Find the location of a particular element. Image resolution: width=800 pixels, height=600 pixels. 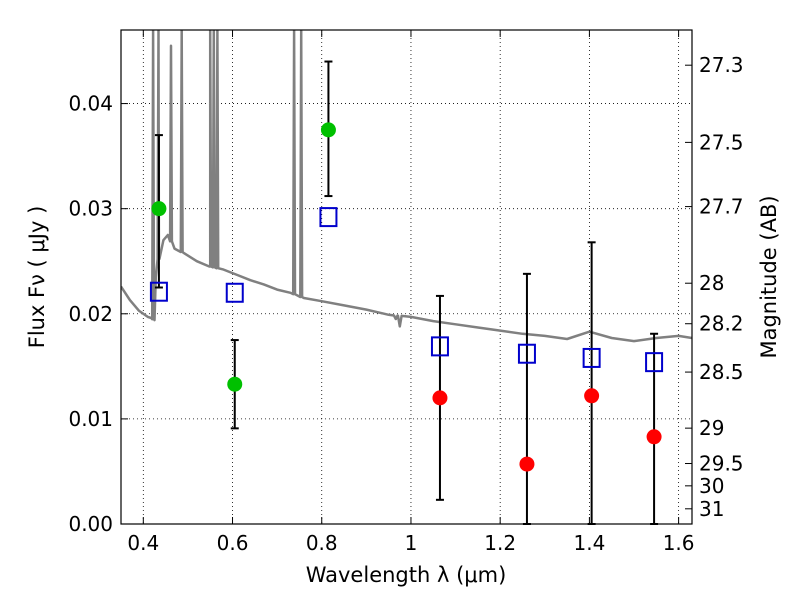

y-tick-label: 0.02 is located at coordinates (90, 314).